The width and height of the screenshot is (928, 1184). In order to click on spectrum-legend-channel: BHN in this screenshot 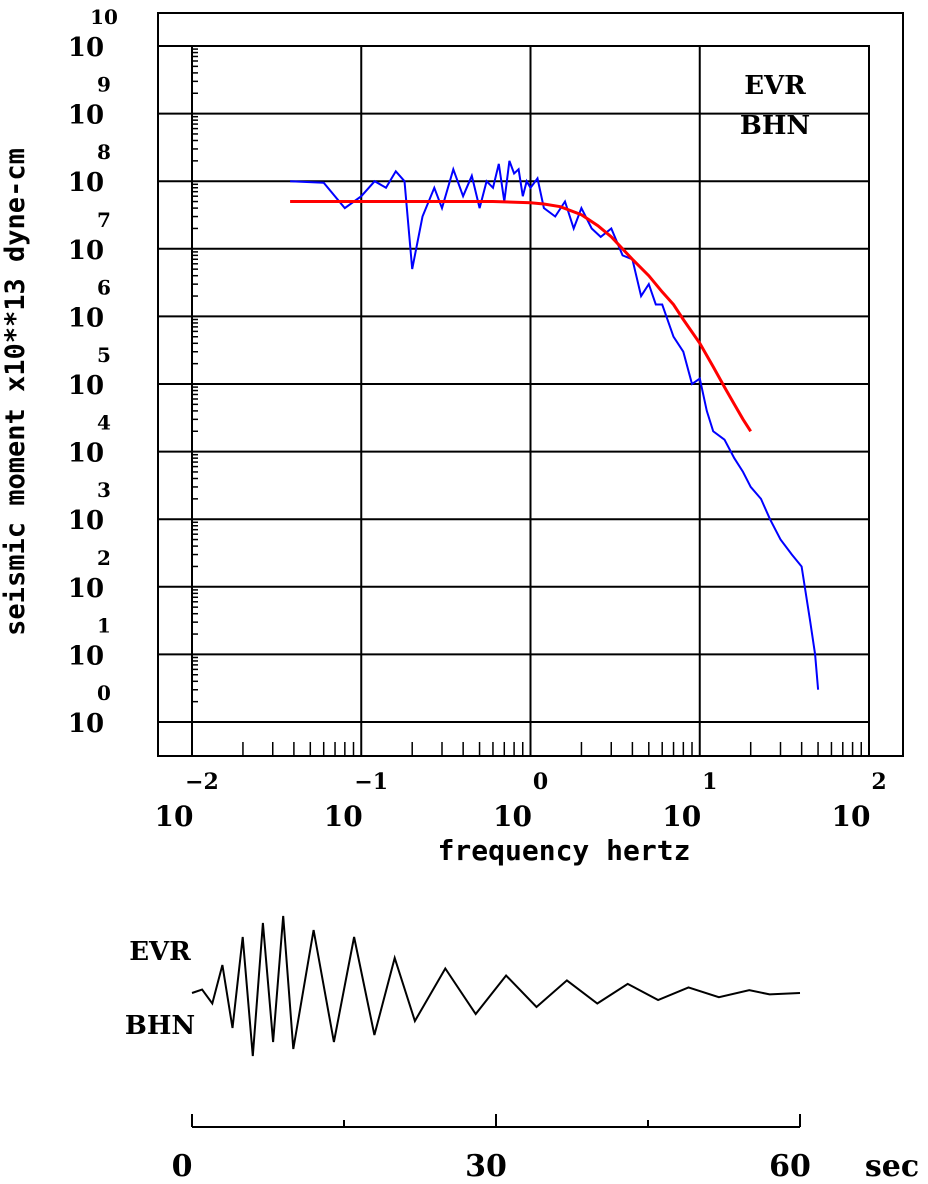, I will do `click(775, 126)`.